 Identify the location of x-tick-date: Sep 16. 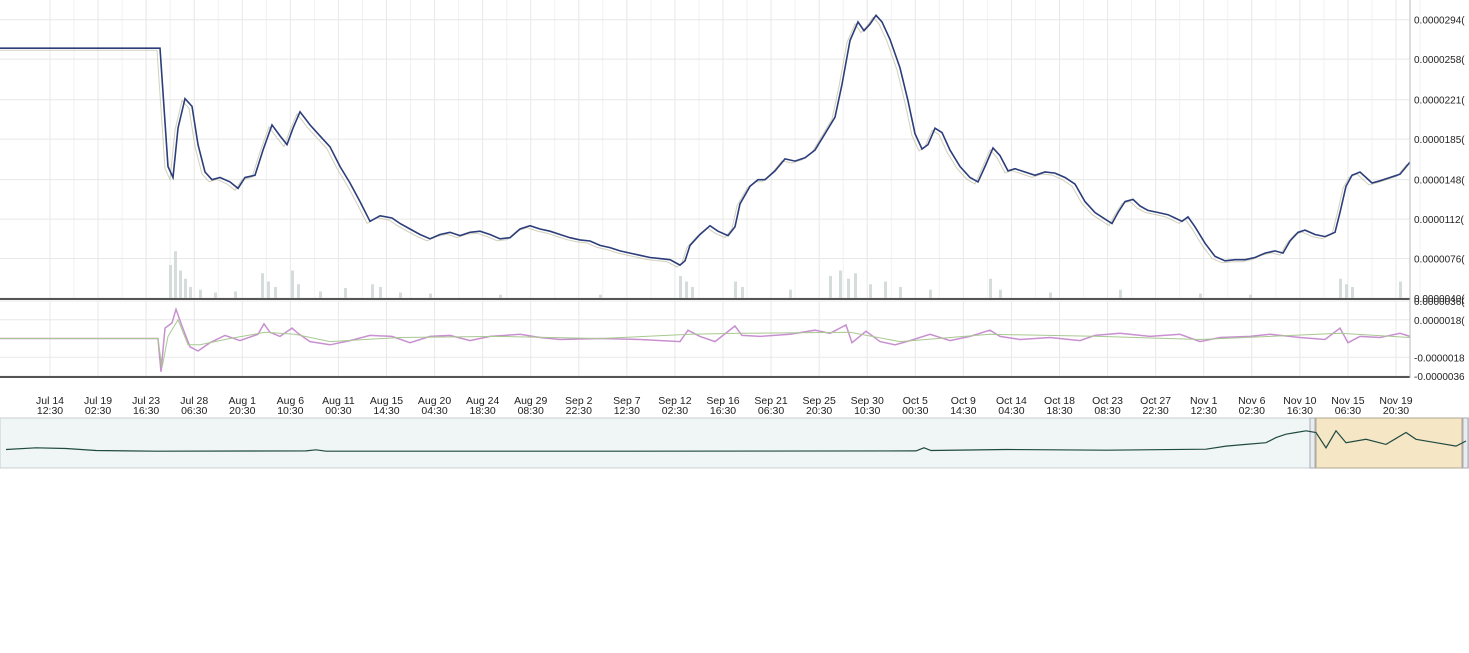
(722, 401).